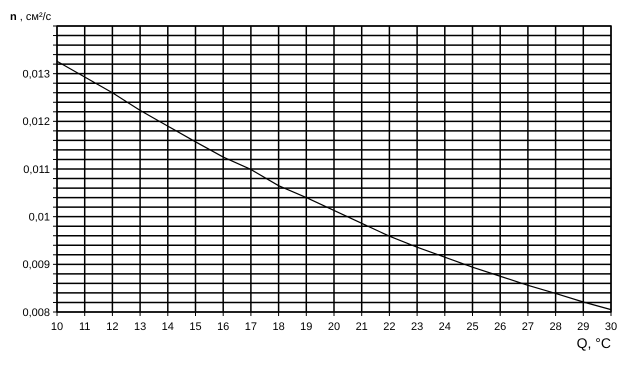 Image resolution: width=641 pixels, height=368 pixels. What do you see at coordinates (31, 17) in the screenshot?
I see `y-axis-title: n , см²/с` at bounding box center [31, 17].